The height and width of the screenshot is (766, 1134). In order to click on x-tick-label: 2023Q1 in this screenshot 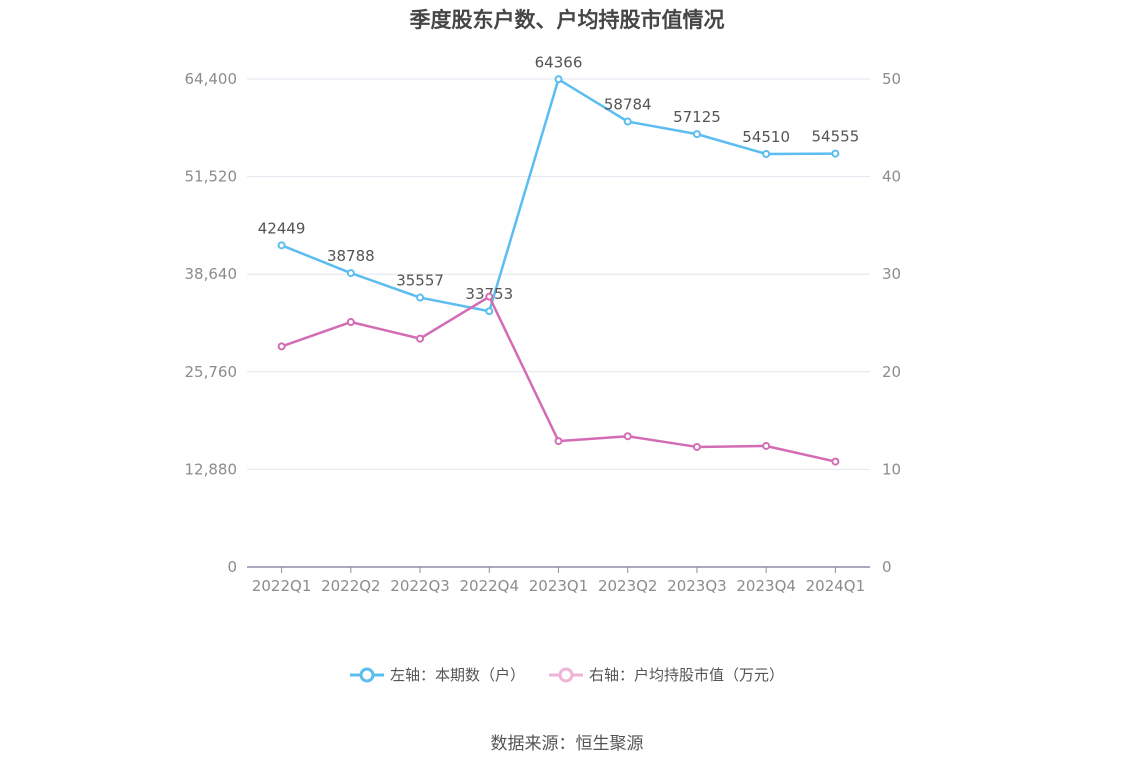, I will do `click(559, 586)`.